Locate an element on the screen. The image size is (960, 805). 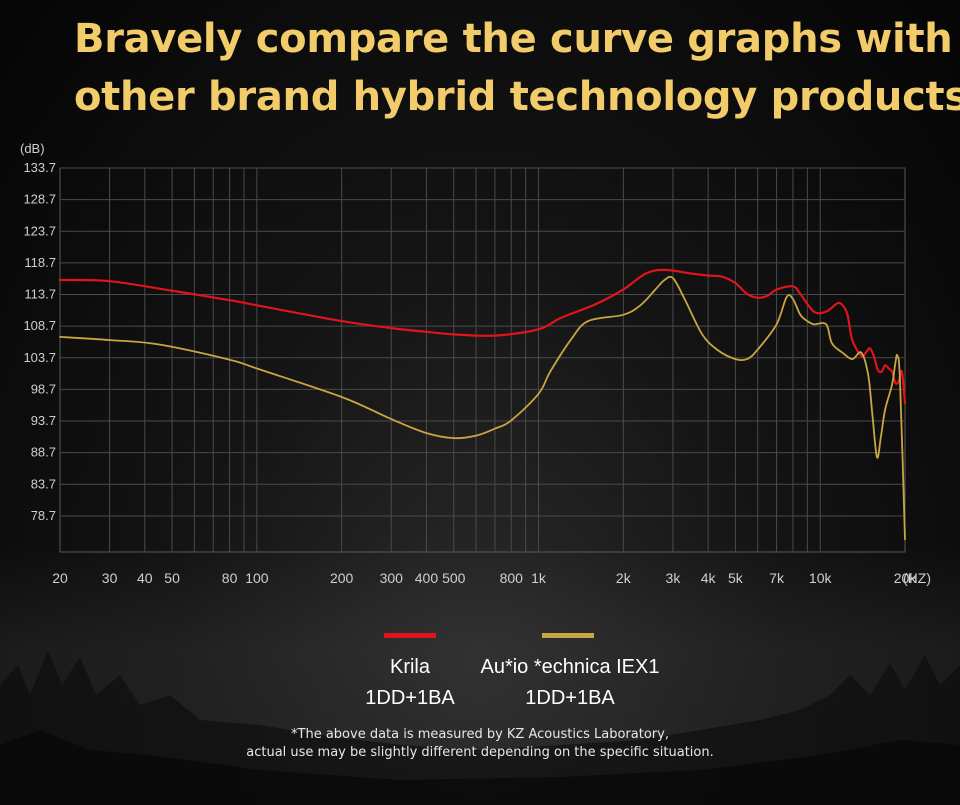
x-tick-label: 40 is located at coordinates (145, 578).